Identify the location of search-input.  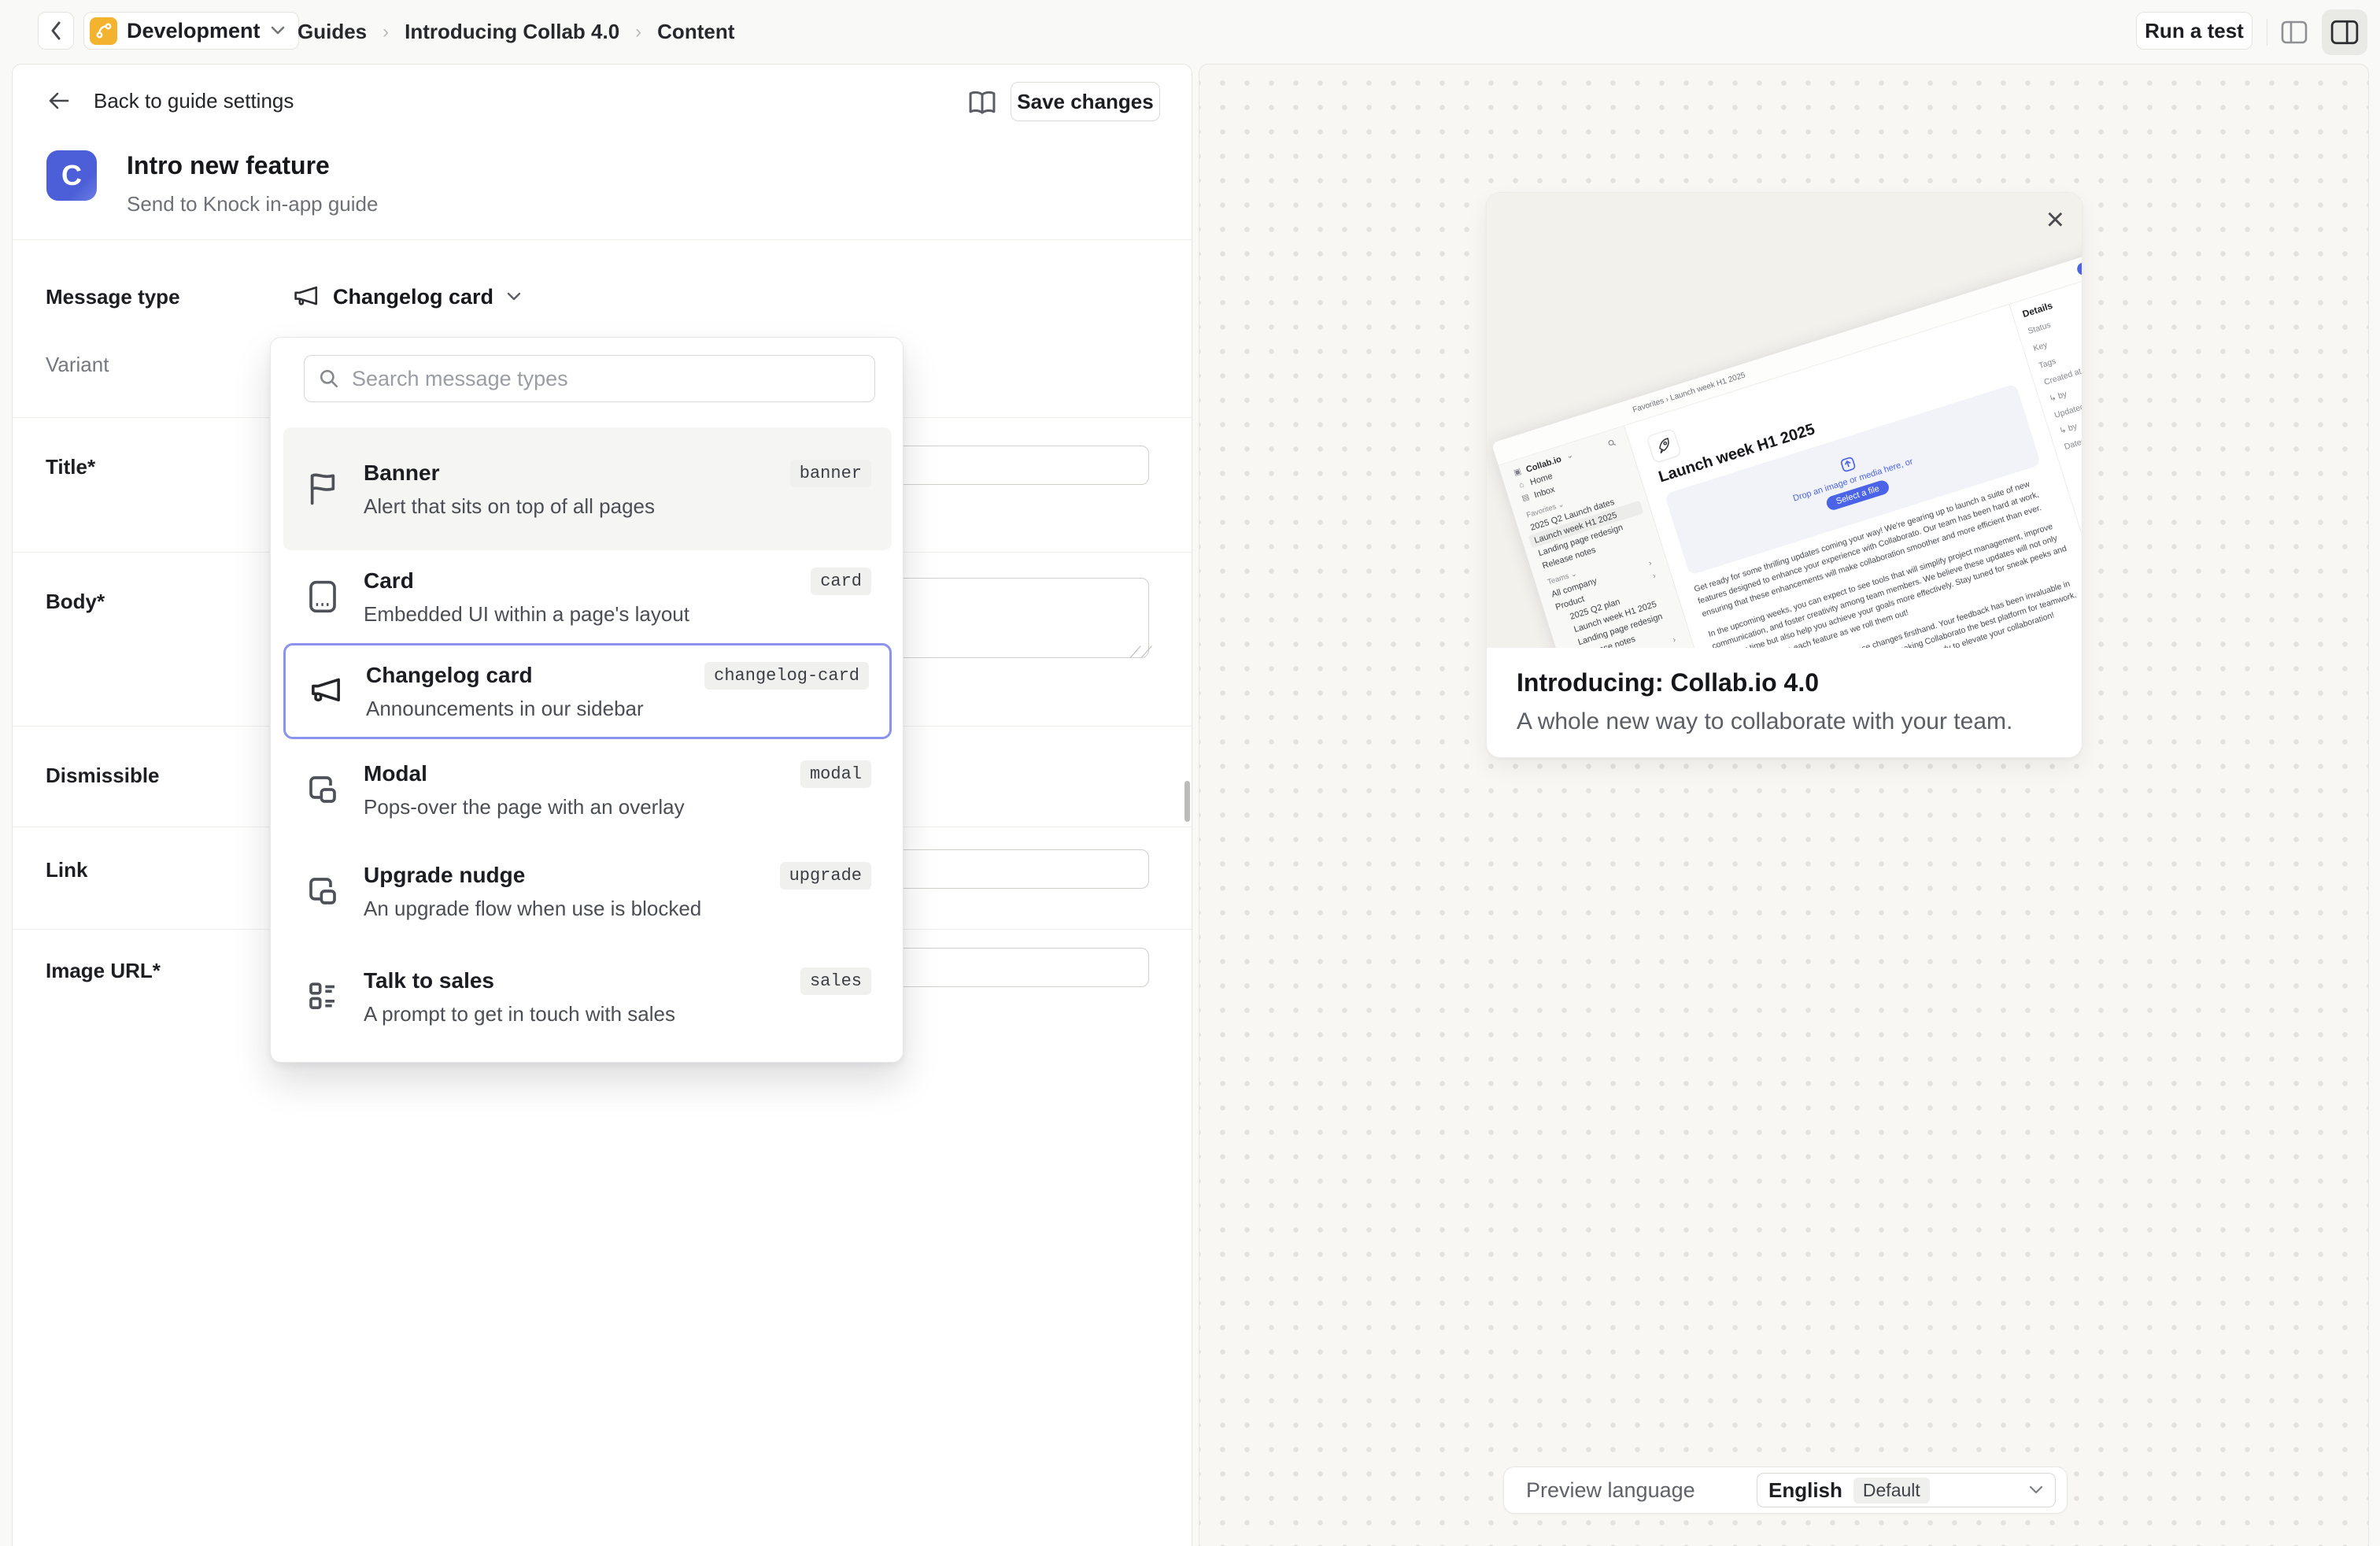
(606, 378).